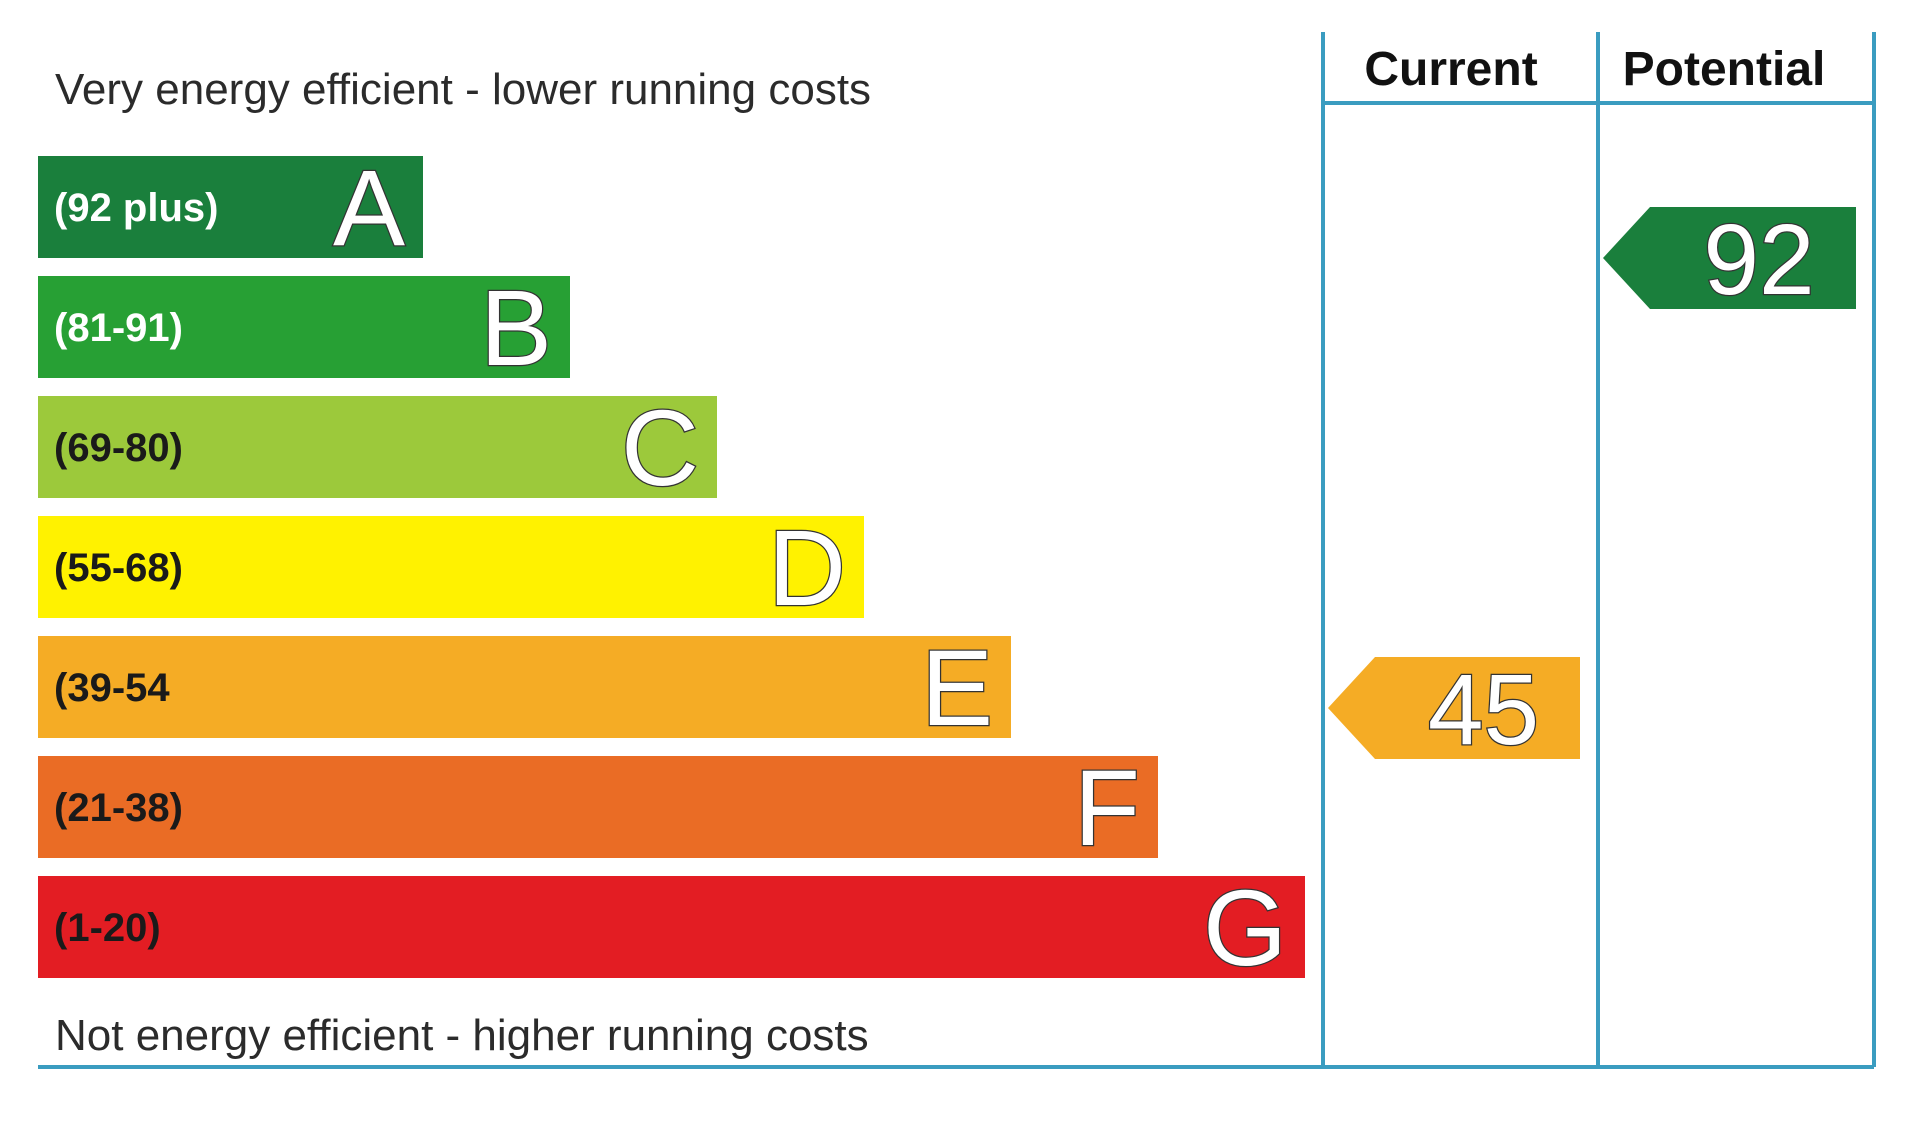  Describe the element at coordinates (1483, 710) in the screenshot. I see `rating-value-label: 45` at that location.